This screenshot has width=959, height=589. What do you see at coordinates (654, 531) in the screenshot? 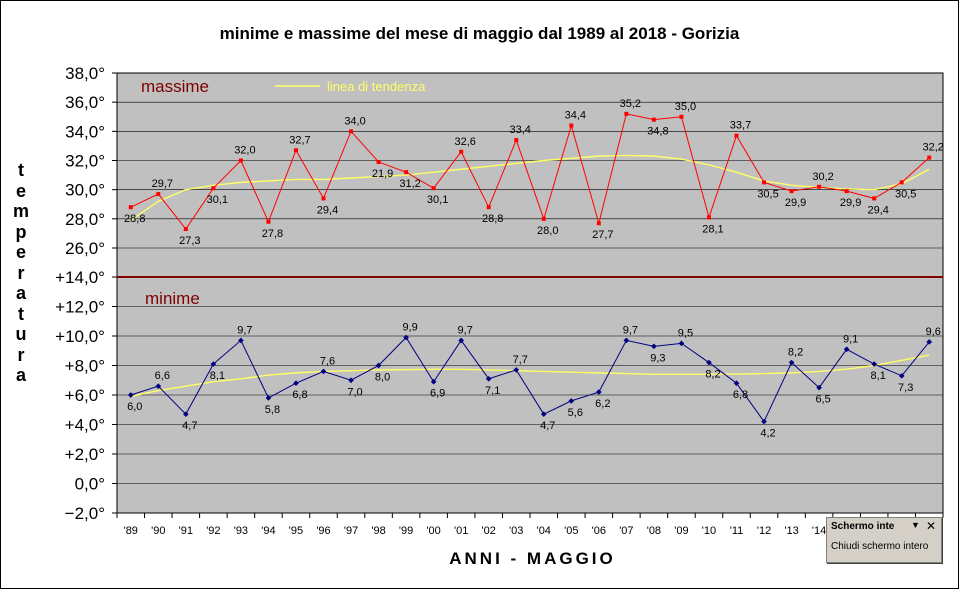
I see `x-tick-label: '08` at bounding box center [654, 531].